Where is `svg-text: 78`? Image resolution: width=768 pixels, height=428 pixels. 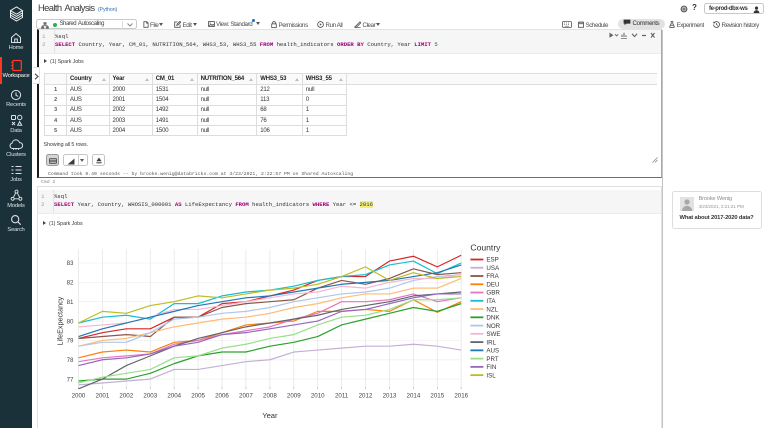 svg-text: 78 is located at coordinates (70, 359).